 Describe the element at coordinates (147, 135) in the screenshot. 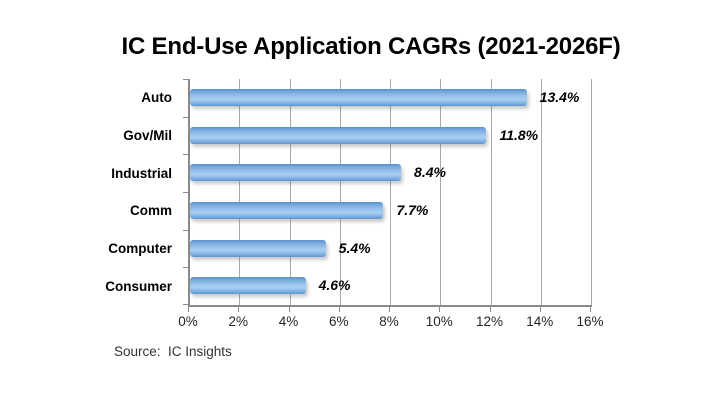

I see `category-label: Gov/Mil` at that location.